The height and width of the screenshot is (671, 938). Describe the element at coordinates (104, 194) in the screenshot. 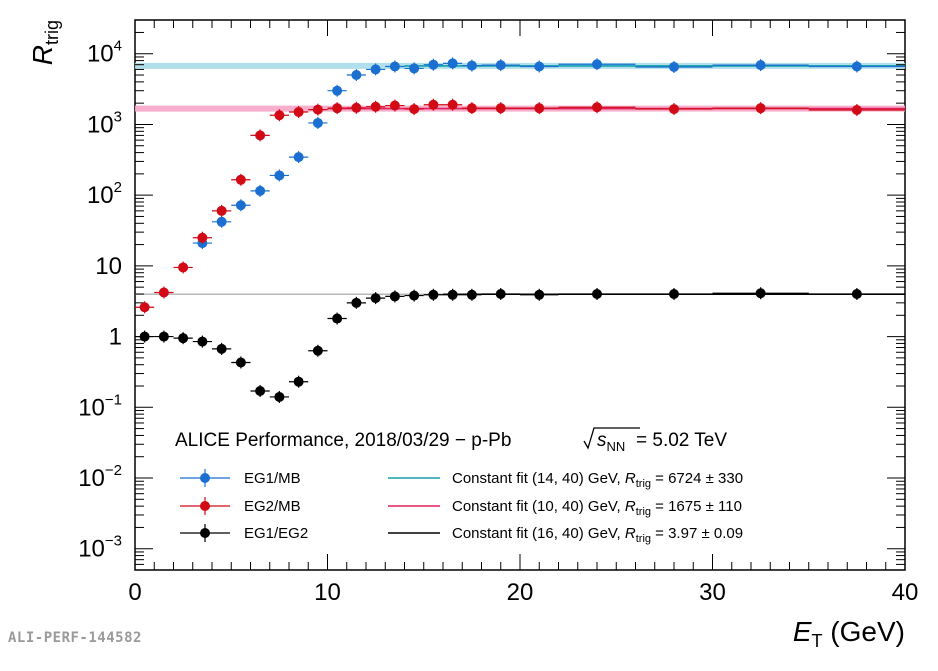

I see `y-tick-label: 10²` at that location.